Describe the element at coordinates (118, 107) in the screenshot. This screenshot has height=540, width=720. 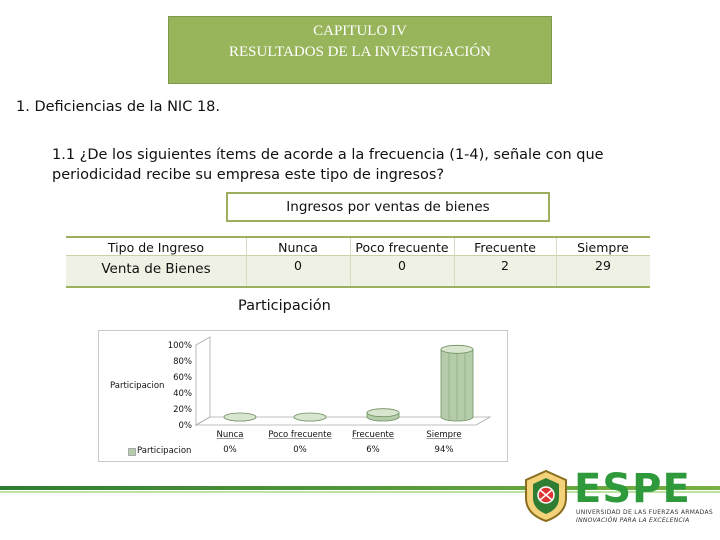
I see `section-heading: 1. Deficiencias de la NIC 18.` at that location.